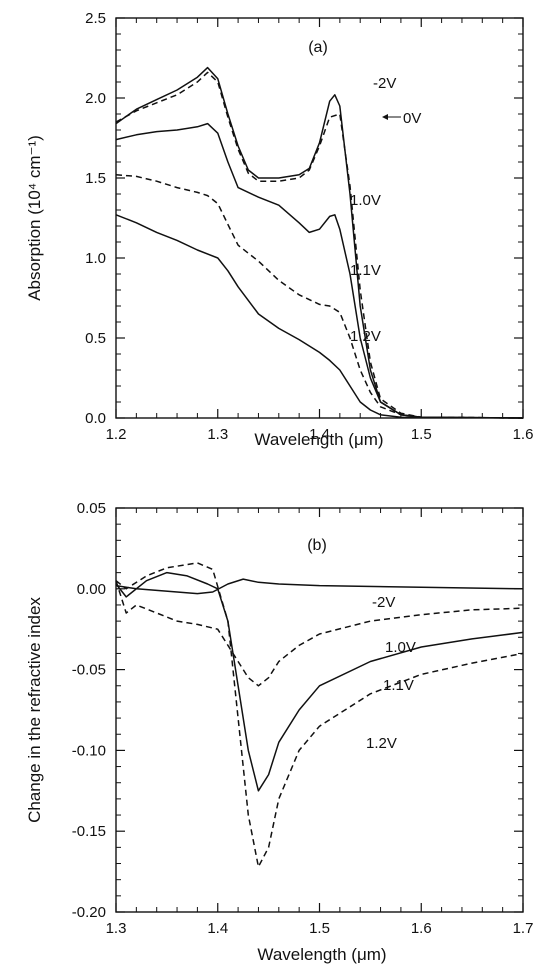 The image size is (543, 969). I want to click on panel-a-y-tick-label: 2.0, so click(95, 98).